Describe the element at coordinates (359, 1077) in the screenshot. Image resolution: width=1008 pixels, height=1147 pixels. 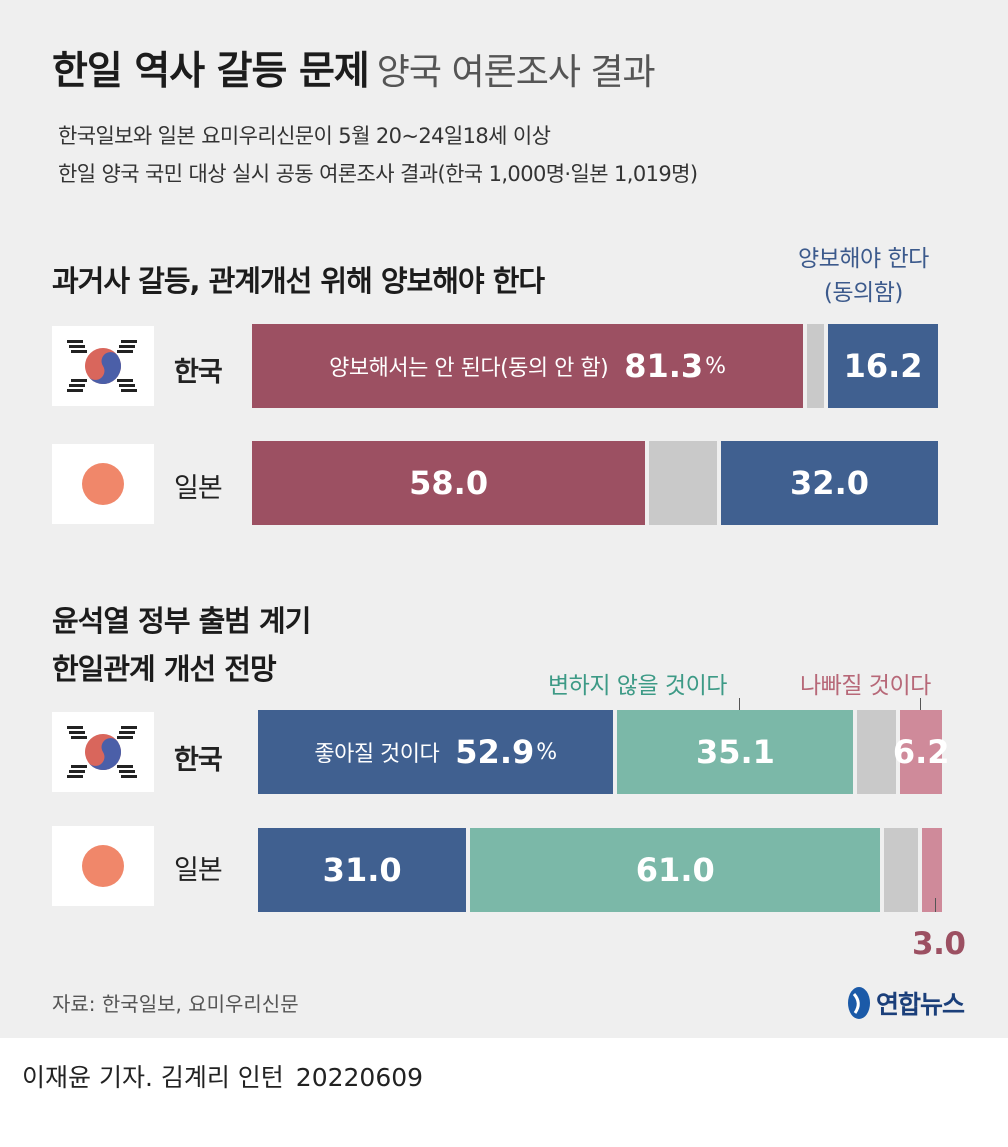
I see `byline-date: 20220609` at that location.